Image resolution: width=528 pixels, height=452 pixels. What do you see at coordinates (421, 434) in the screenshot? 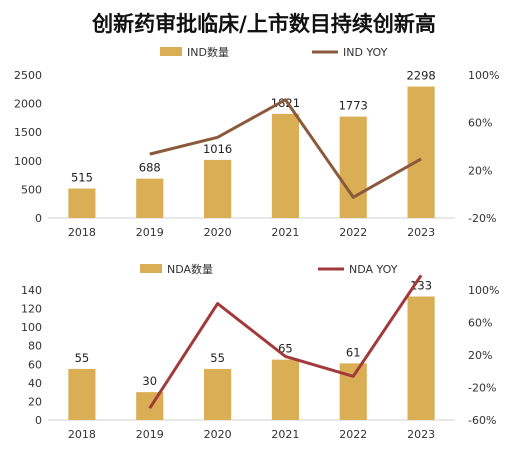
I see `nda-x-tick-label: 2023` at bounding box center [421, 434].